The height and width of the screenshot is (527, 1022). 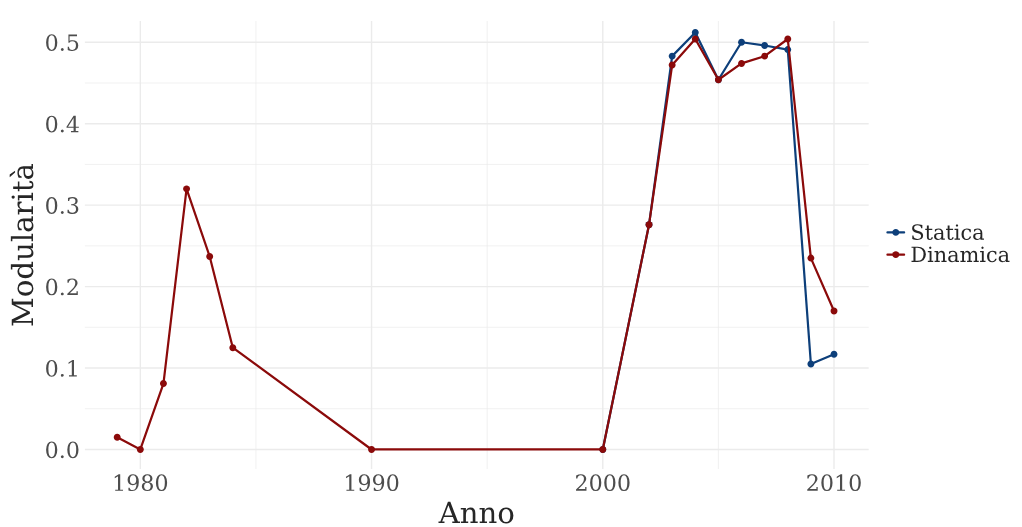 I want to click on x-tick-label: 1990, so click(x=372, y=483).